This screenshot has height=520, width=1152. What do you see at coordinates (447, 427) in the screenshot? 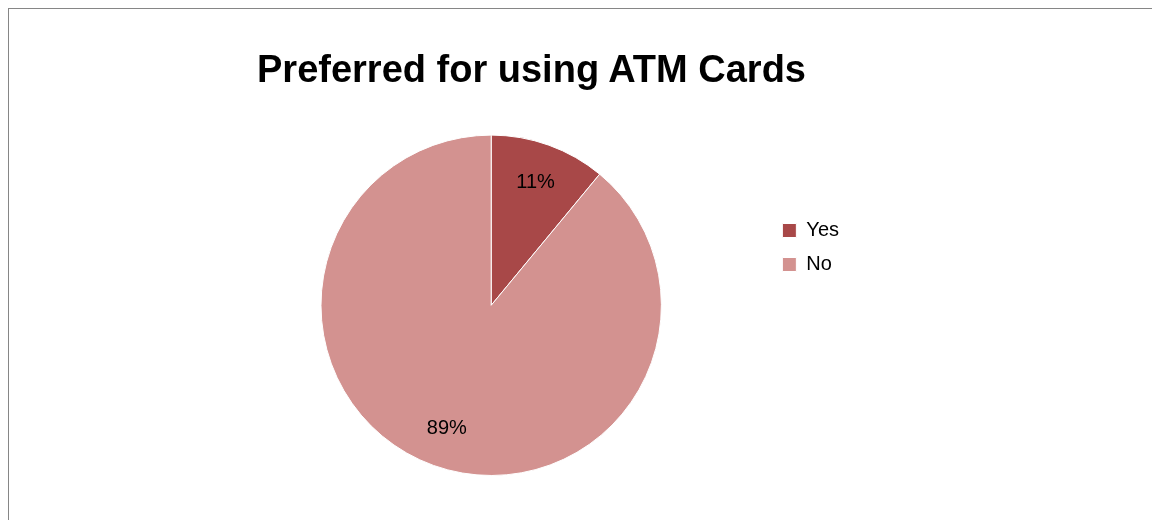
I see `data-label: 89%` at bounding box center [447, 427].